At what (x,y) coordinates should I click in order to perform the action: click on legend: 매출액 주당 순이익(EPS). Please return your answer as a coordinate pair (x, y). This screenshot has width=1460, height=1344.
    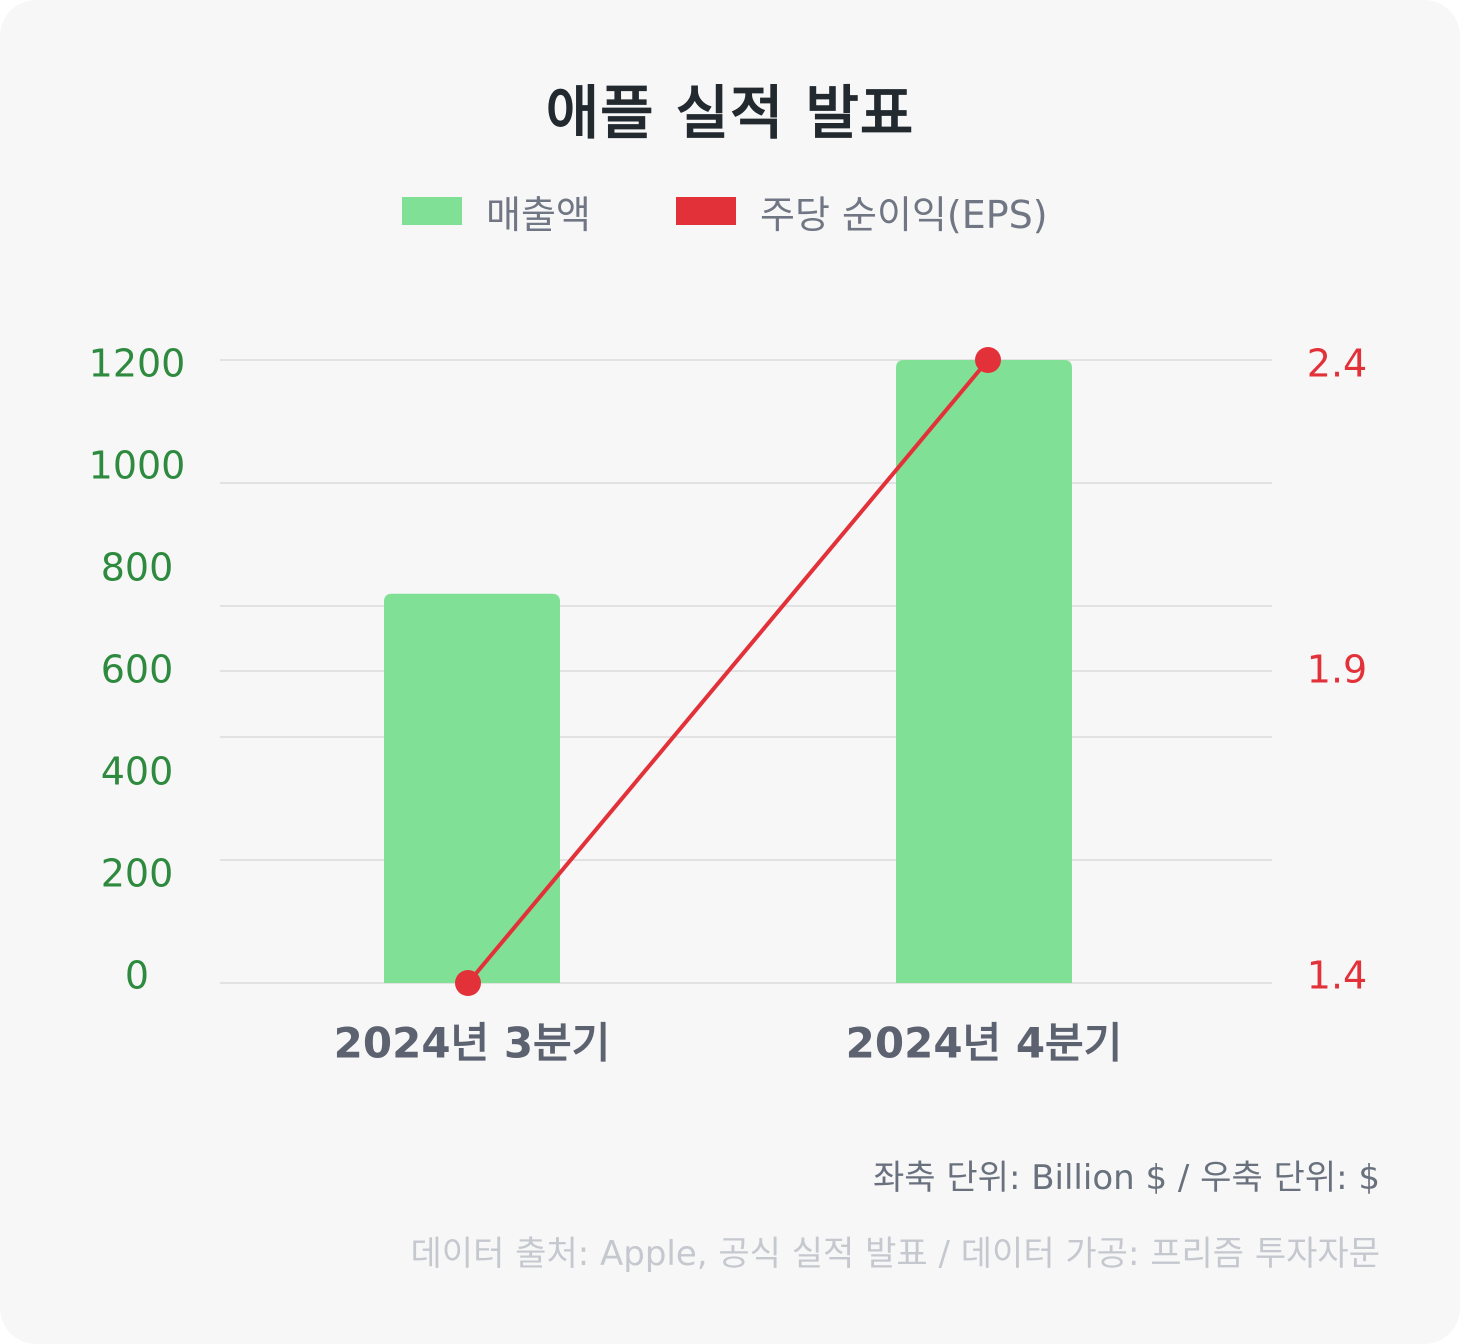
    Looking at the image, I should click on (730, 211).